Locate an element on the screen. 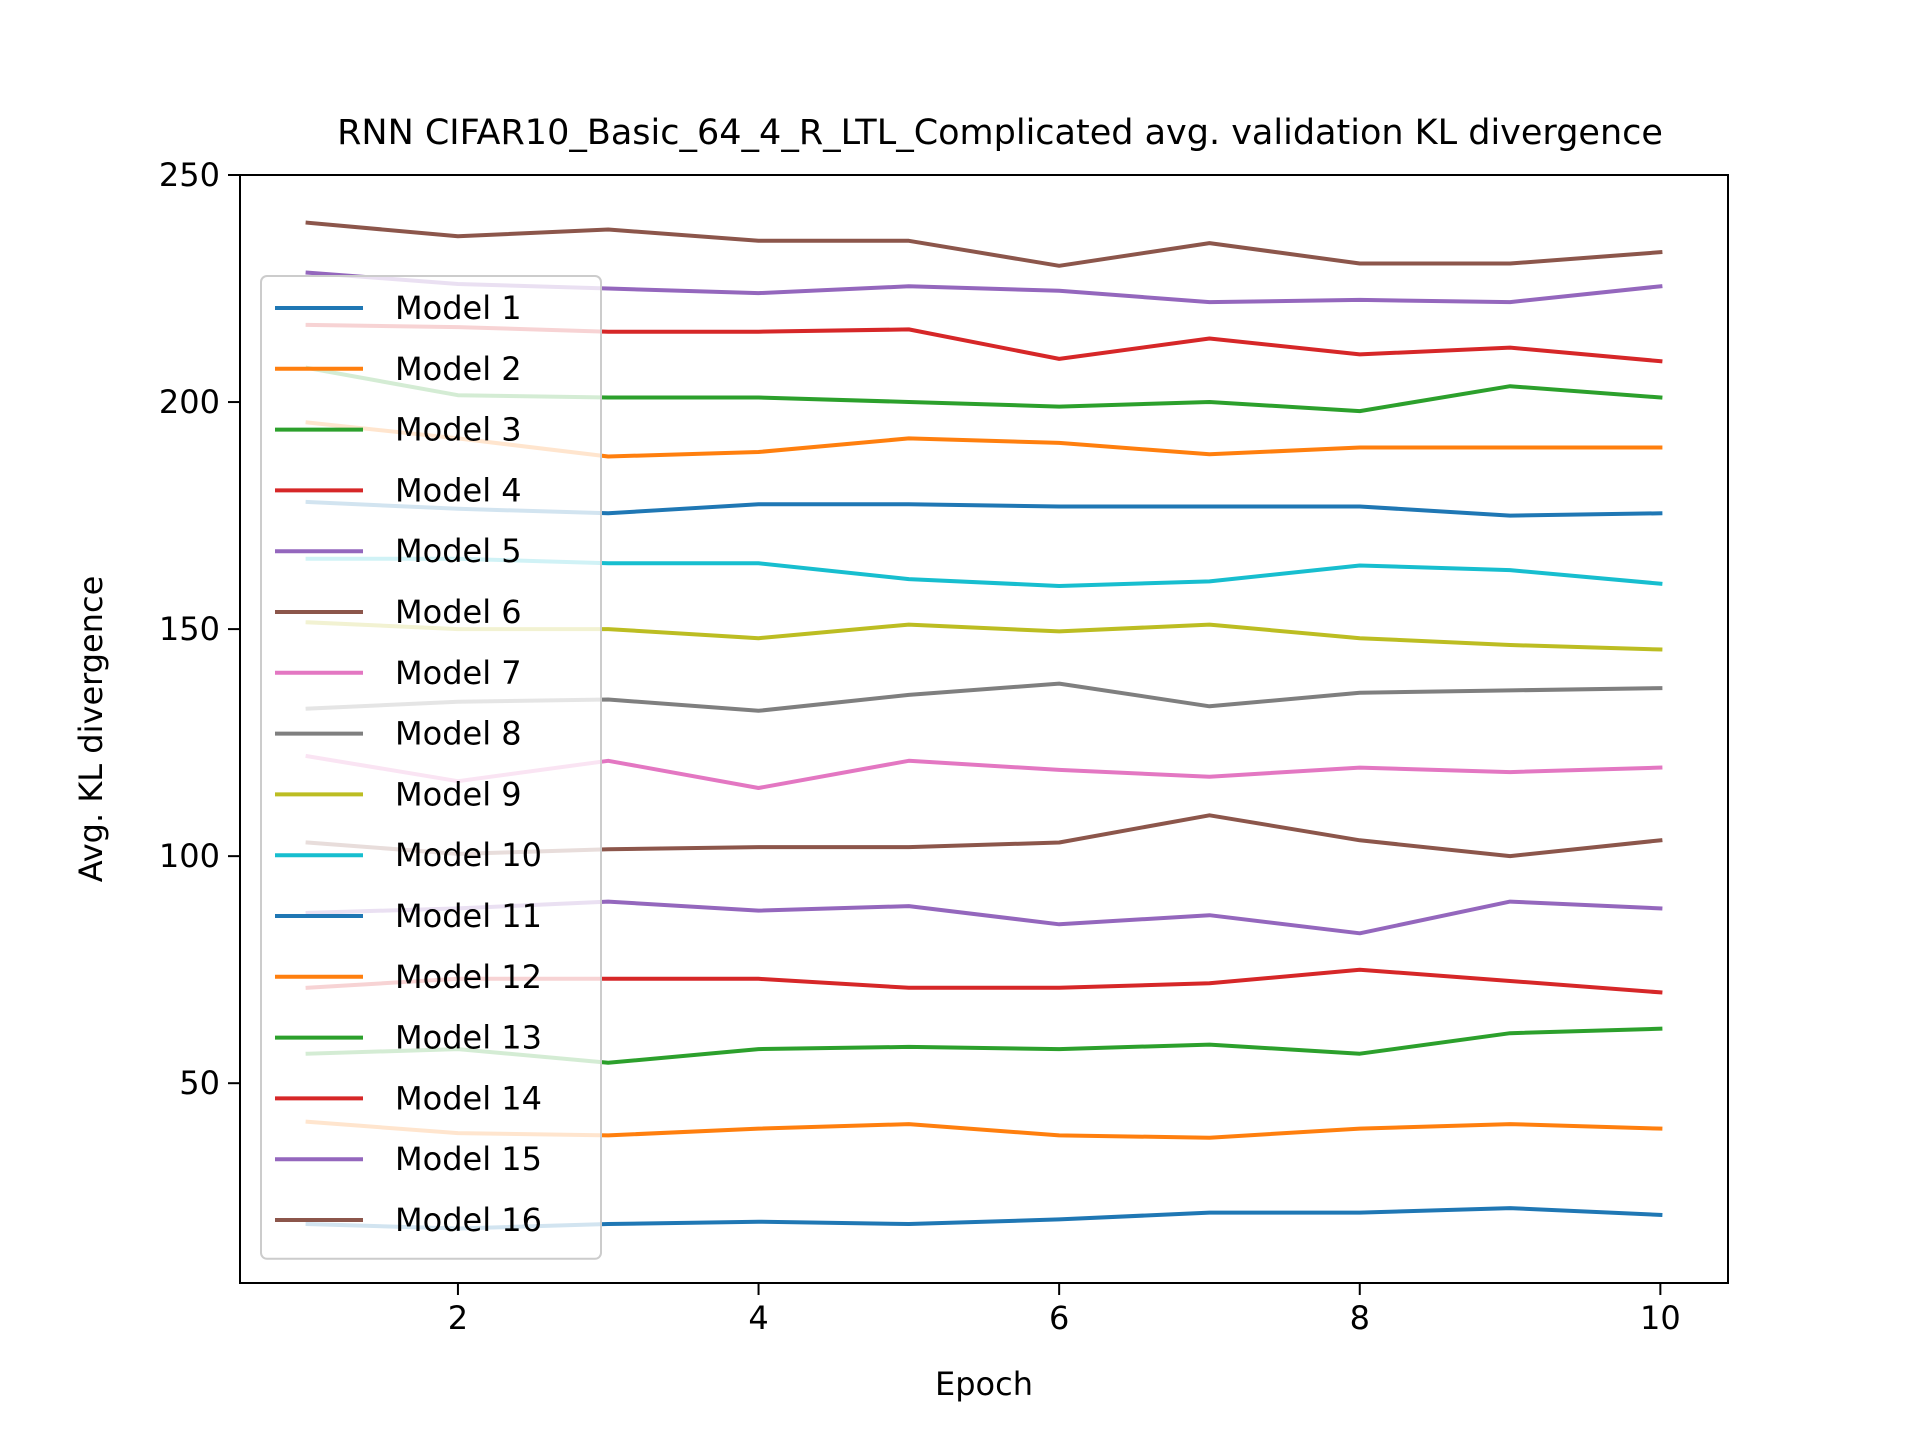 The height and width of the screenshot is (1440, 1920). legend-label: Model 14 is located at coordinates (468, 1098).